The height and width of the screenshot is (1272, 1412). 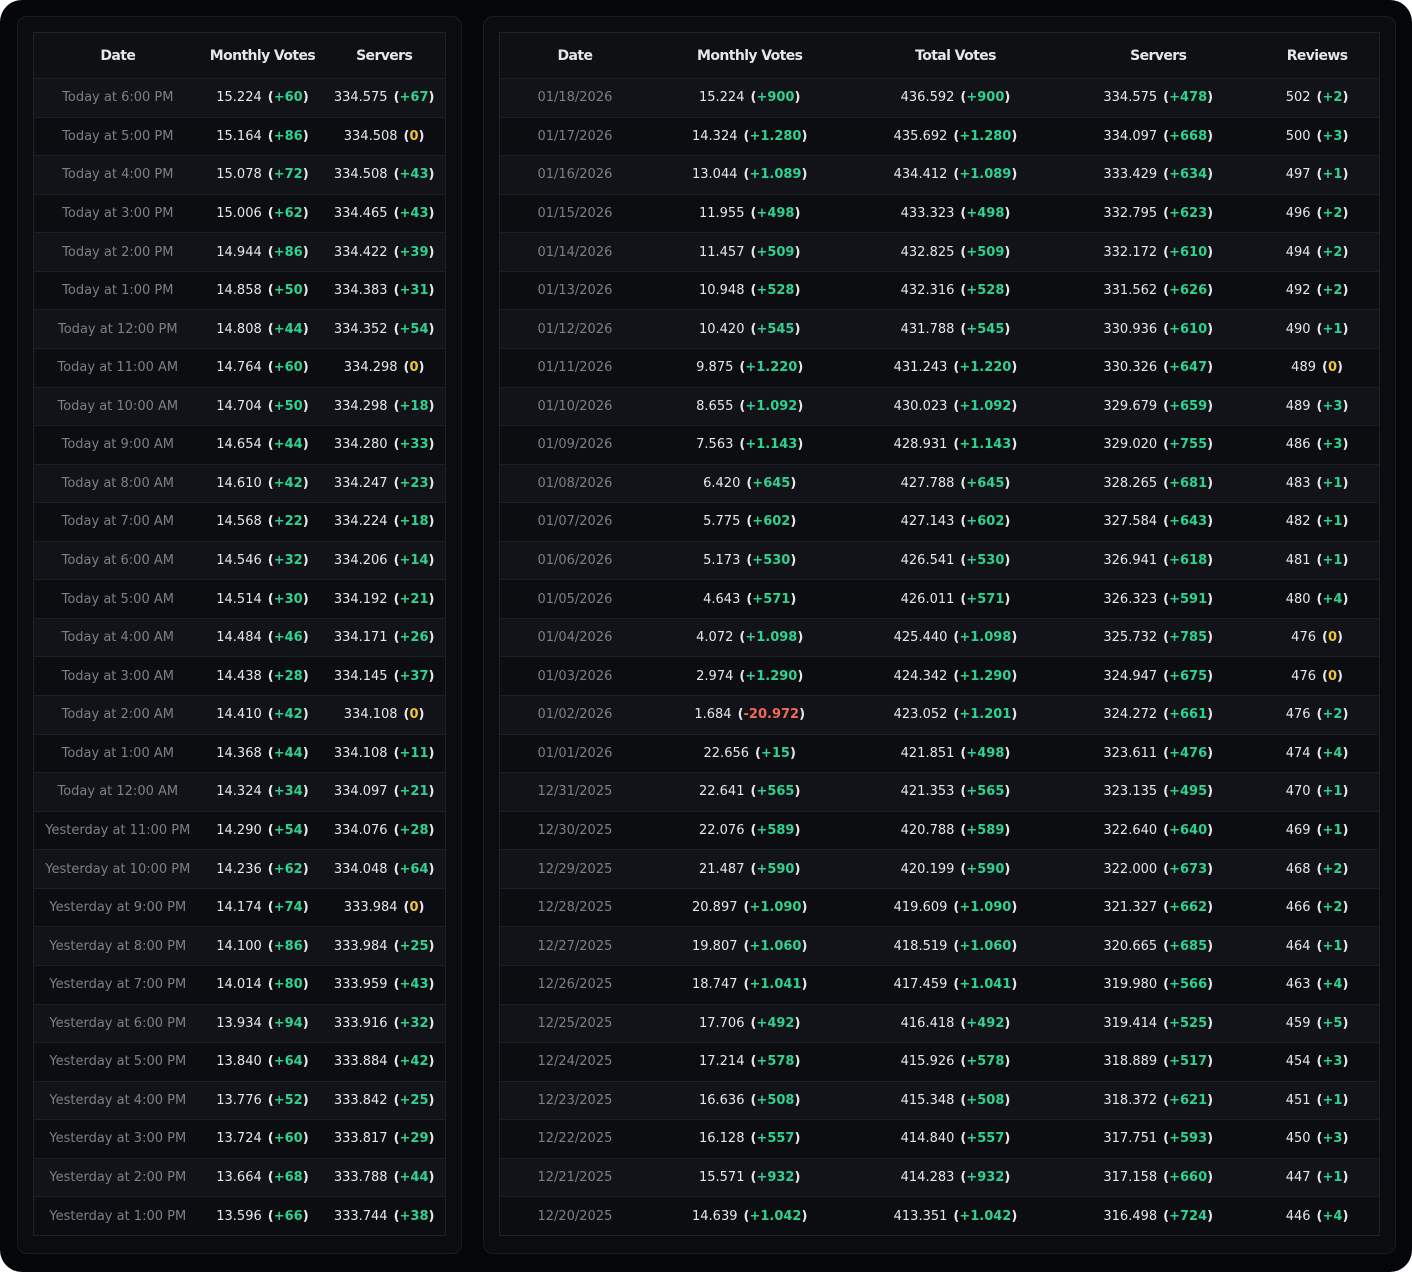 What do you see at coordinates (575, 98) in the screenshot?
I see `date-cell: 01/18/2026` at bounding box center [575, 98].